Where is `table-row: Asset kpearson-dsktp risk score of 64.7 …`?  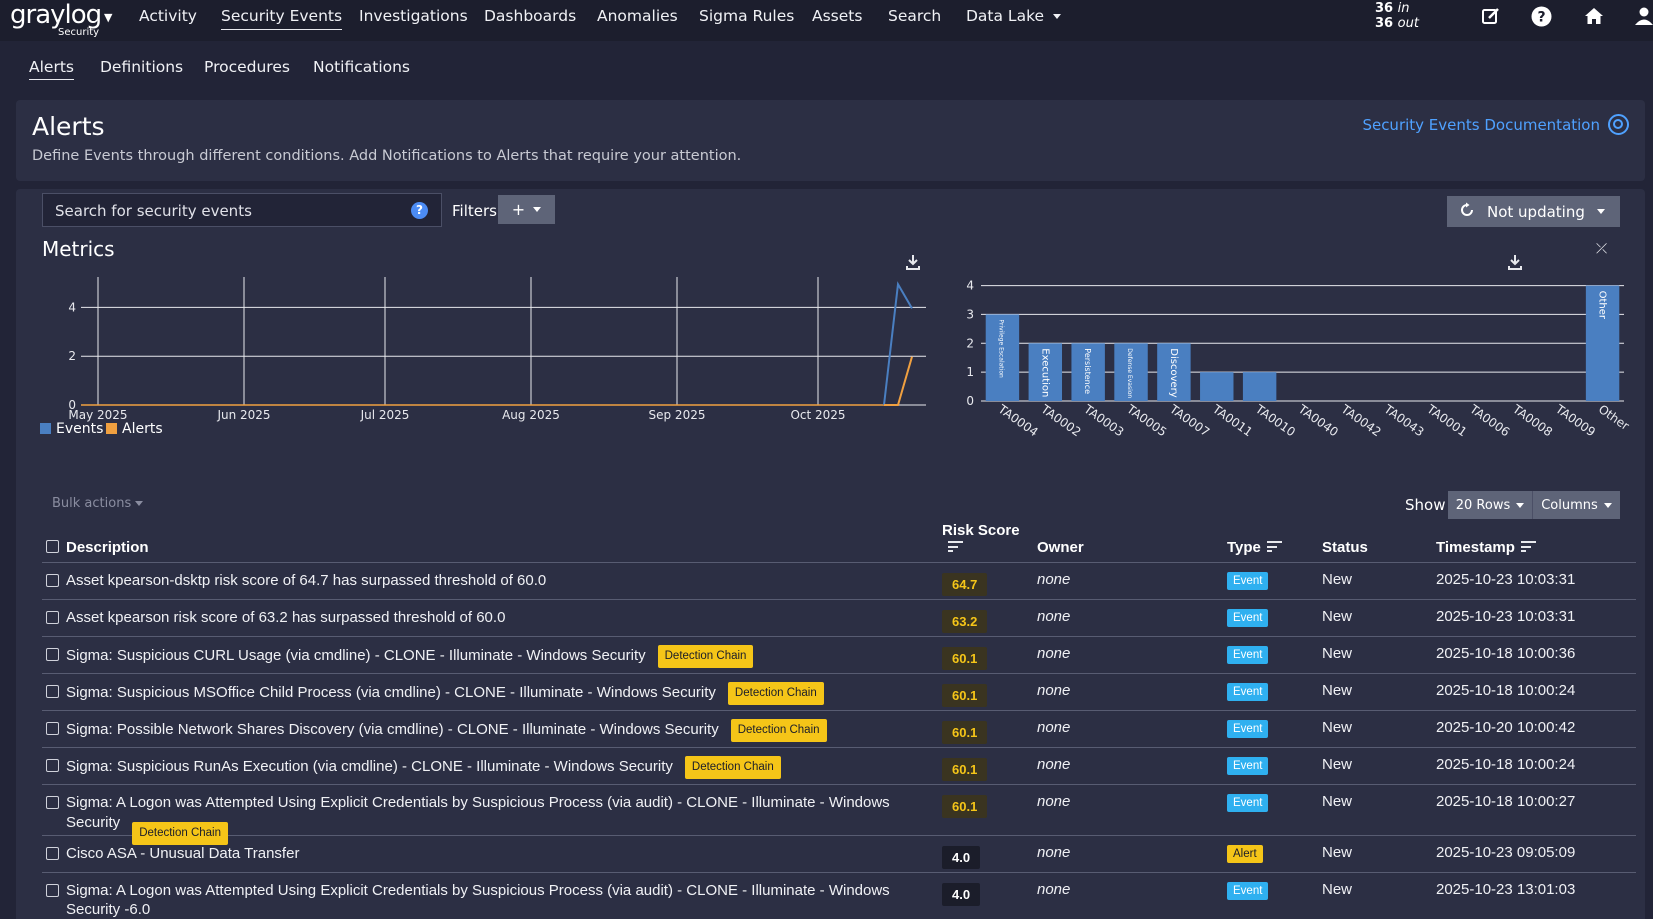 table-row: Asset kpearson-dsktp risk score of 64.7 … is located at coordinates (839, 581).